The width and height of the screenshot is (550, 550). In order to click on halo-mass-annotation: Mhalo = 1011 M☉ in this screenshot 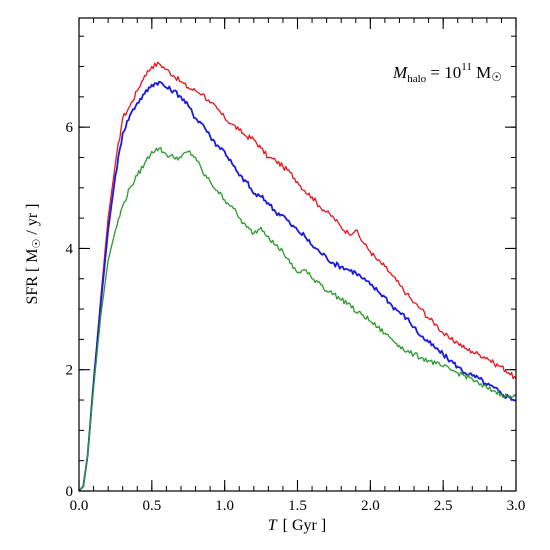, I will do `click(447, 73)`.